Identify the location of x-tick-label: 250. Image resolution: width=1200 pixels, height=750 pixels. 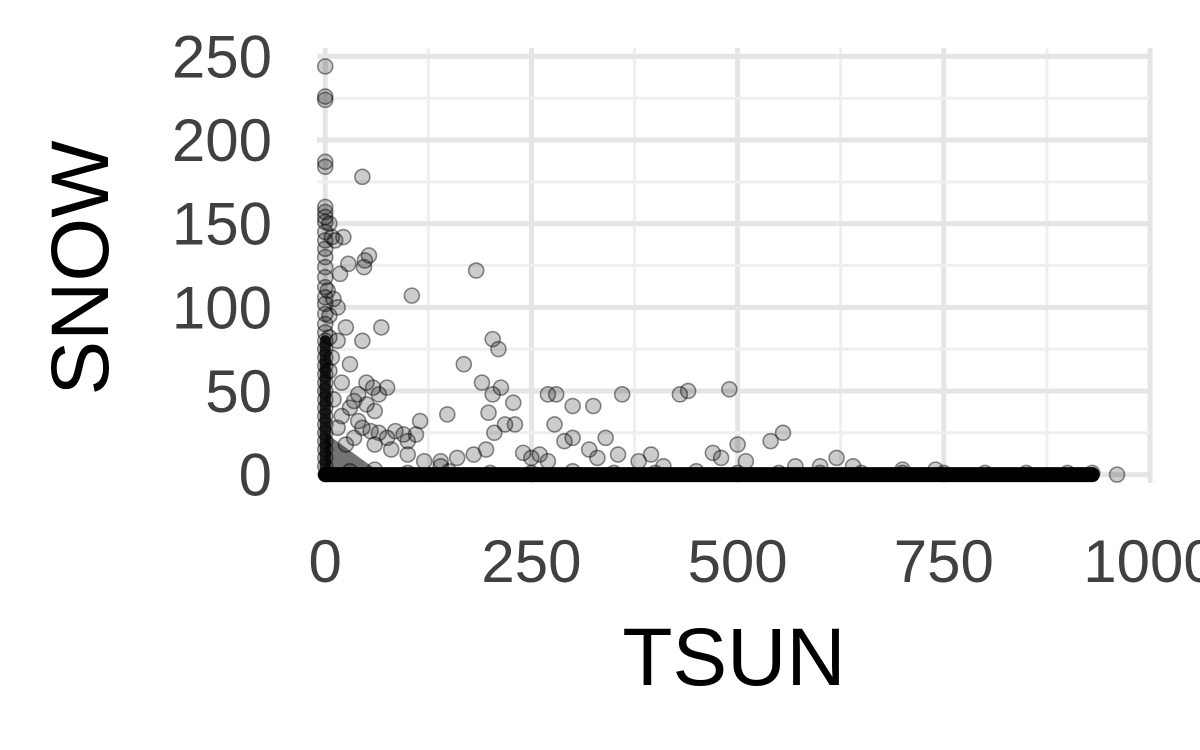
(531, 561).